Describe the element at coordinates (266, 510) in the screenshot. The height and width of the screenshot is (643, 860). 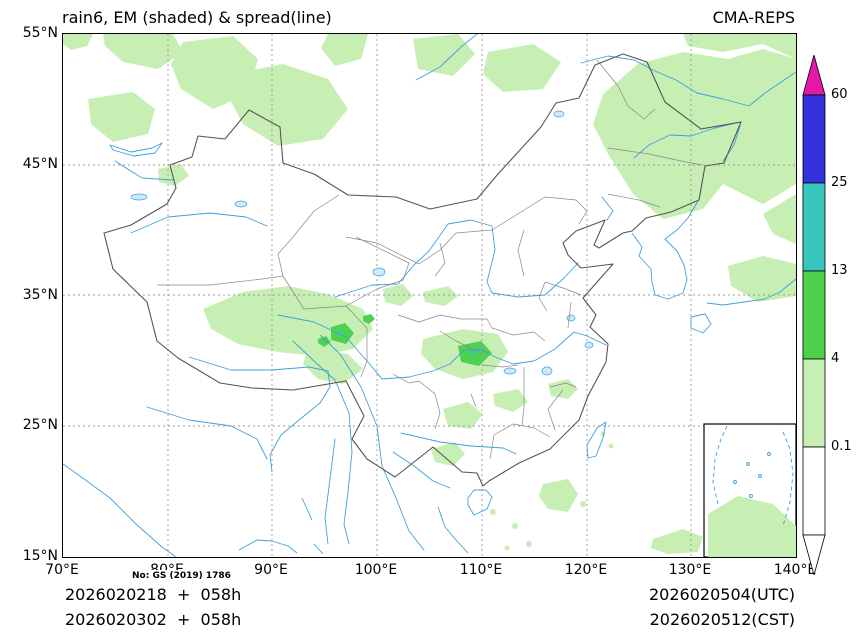
I see `bay-of-bengal-coast` at that location.